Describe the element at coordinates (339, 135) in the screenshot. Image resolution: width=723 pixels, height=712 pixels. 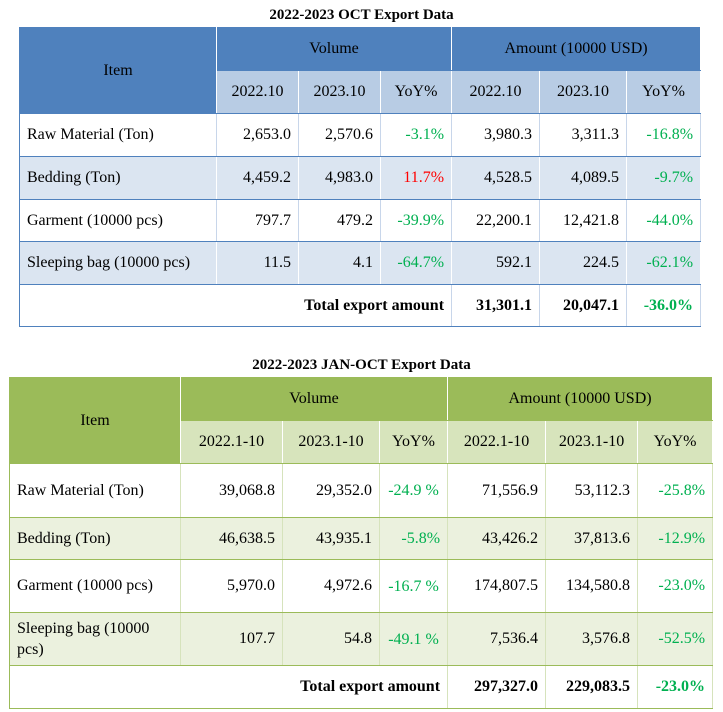
I see `volume-2023-cell: 2,570.6` at that location.